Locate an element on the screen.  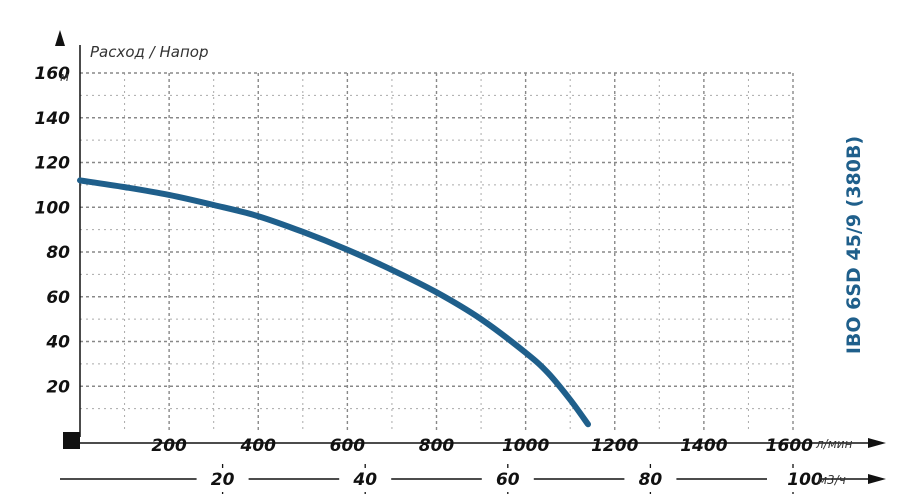
y-unit-label: м is located at coordinates (64, 77).